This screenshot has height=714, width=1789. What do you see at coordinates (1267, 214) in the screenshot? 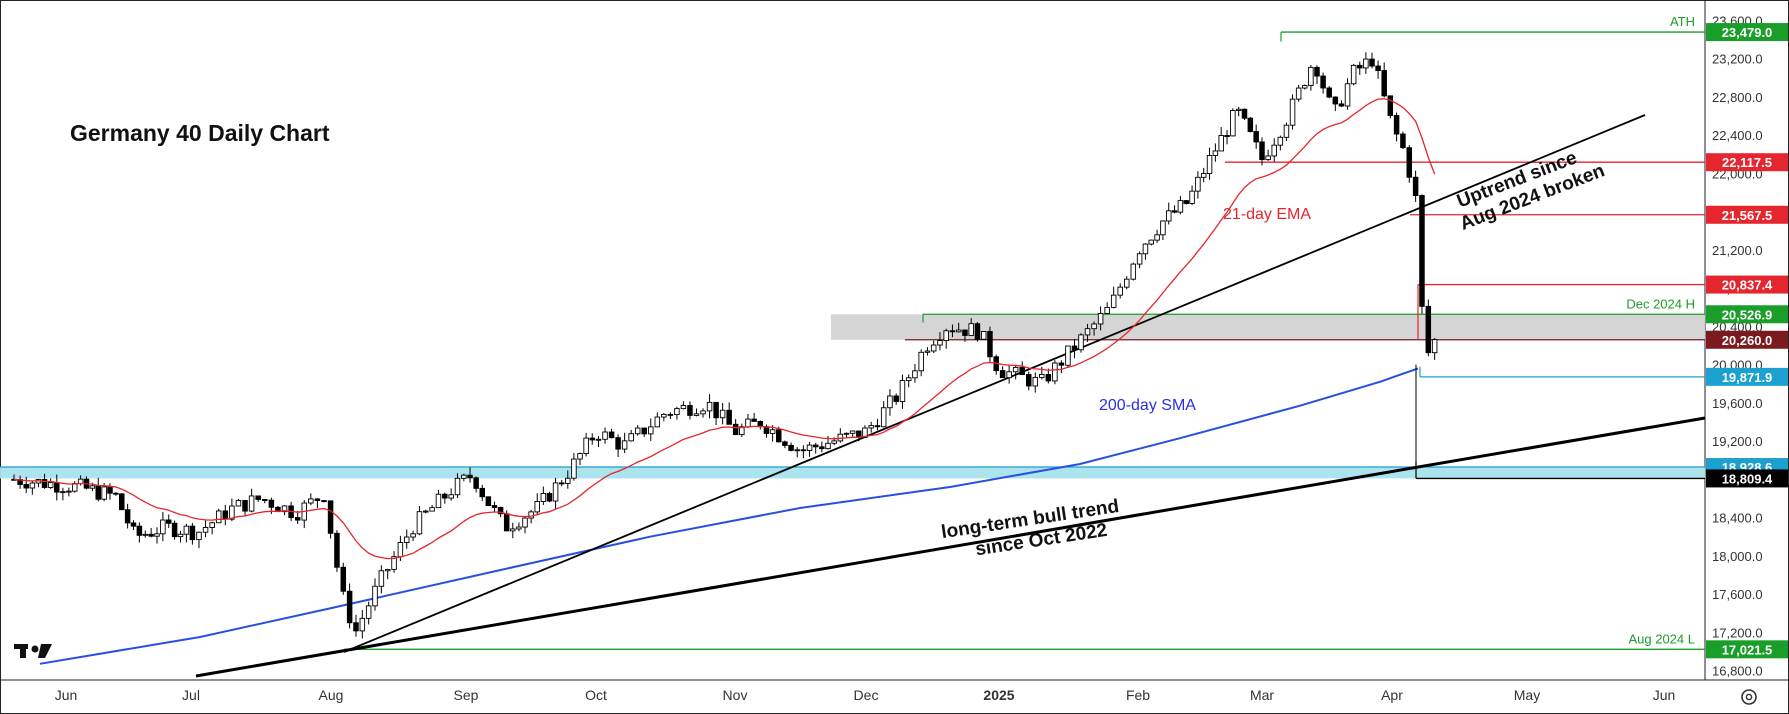
I see `ema-label: 21-day EMA` at bounding box center [1267, 214].